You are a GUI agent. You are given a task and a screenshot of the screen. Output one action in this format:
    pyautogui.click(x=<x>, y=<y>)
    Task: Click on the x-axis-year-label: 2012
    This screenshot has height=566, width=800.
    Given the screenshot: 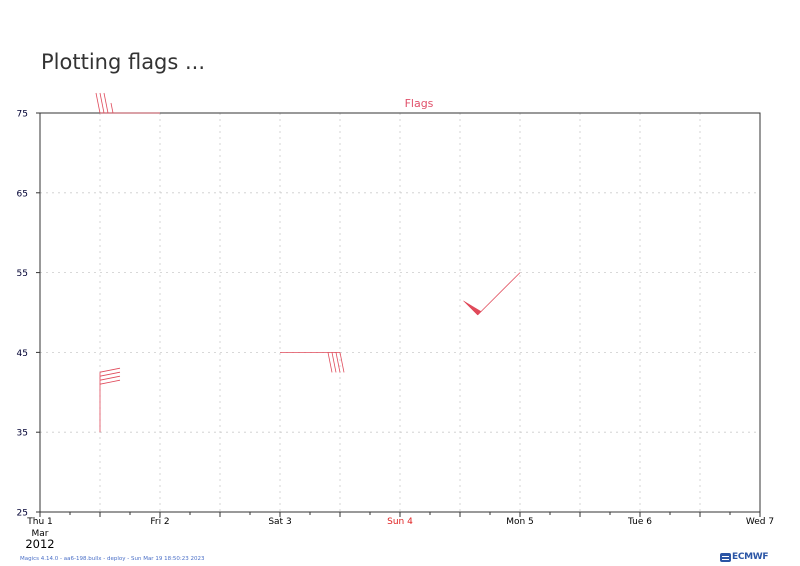 What is the action you would take?
    pyautogui.click(x=39, y=544)
    